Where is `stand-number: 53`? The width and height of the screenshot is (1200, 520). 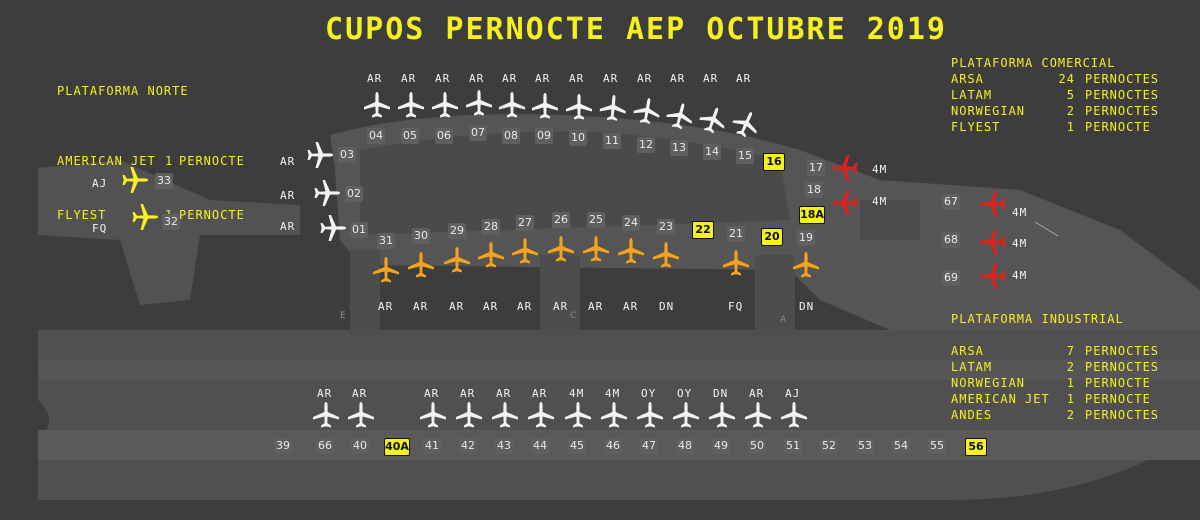
stand-number: 53 is located at coordinates (865, 446).